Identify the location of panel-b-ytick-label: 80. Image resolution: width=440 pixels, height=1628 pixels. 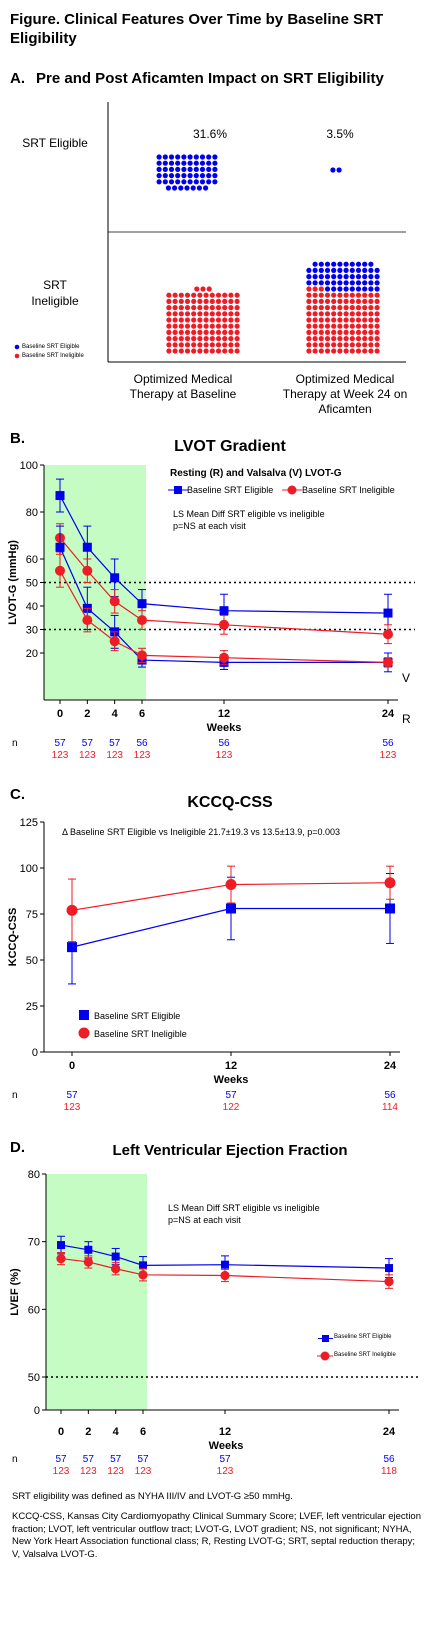
(32, 513).